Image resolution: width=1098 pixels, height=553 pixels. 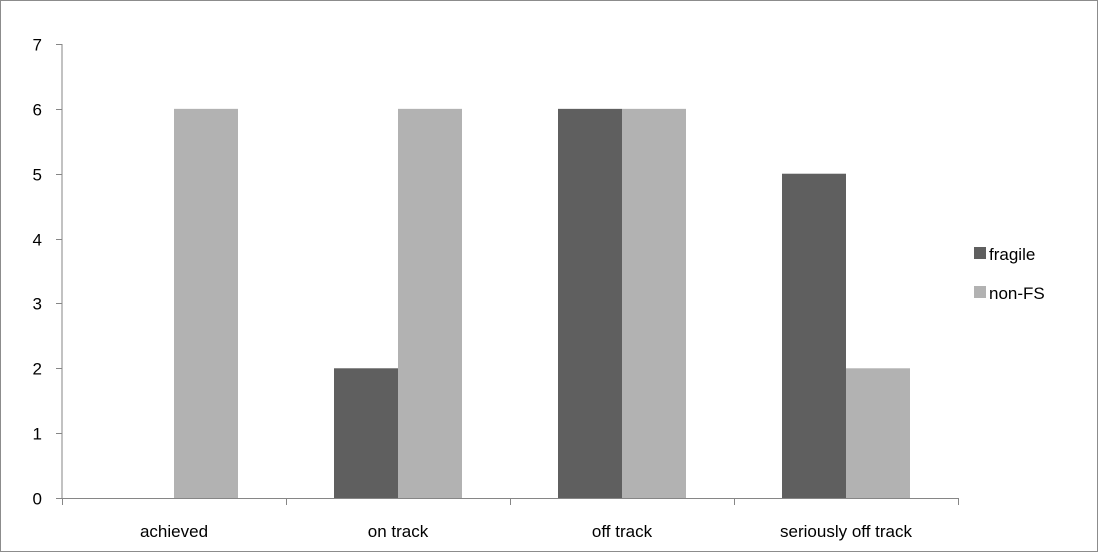 What do you see at coordinates (37, 499) in the screenshot?
I see `y-tick-label: 0` at bounding box center [37, 499].